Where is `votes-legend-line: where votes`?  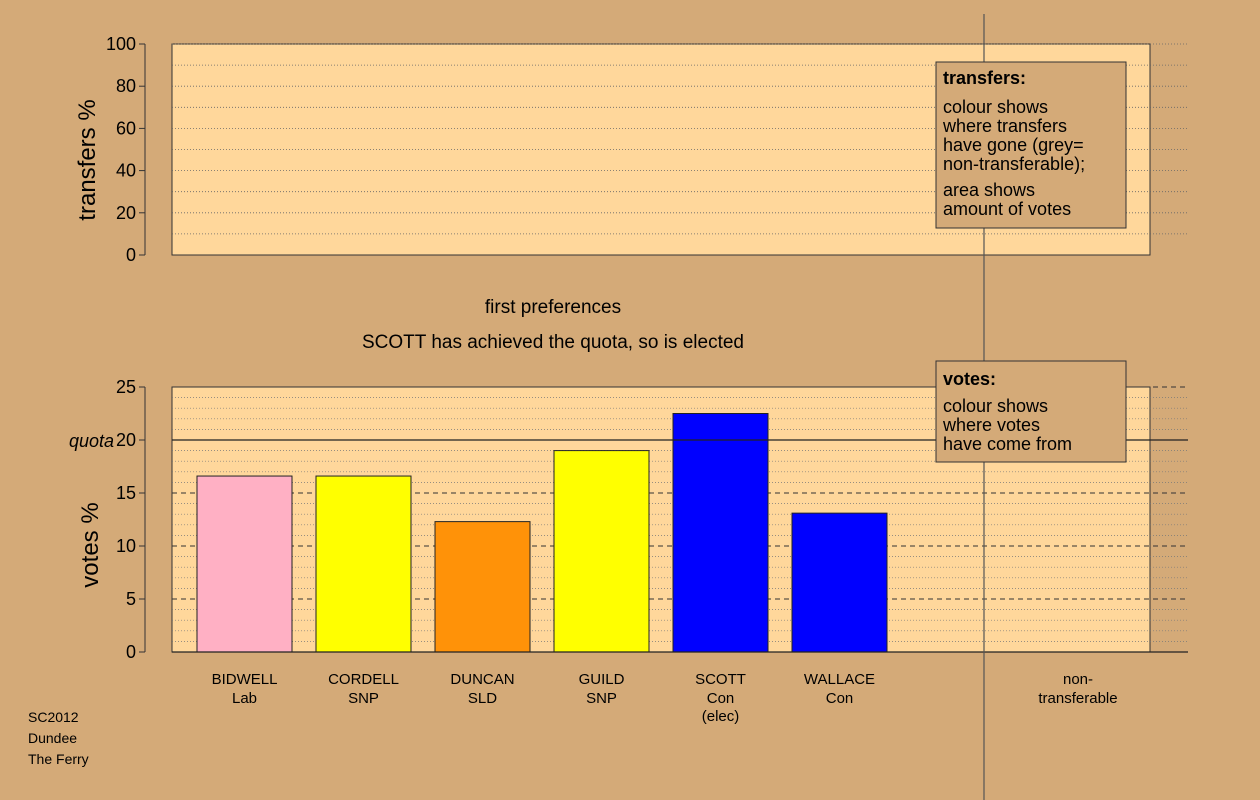
votes-legend-line: where votes is located at coordinates (991, 425).